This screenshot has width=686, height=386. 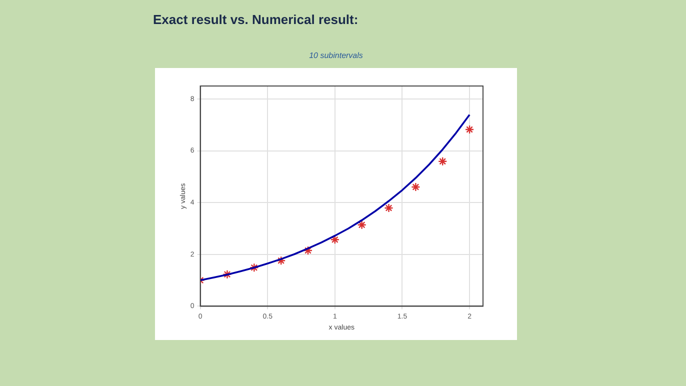 I want to click on chart-subtitle: 10 subintervals, so click(x=336, y=55).